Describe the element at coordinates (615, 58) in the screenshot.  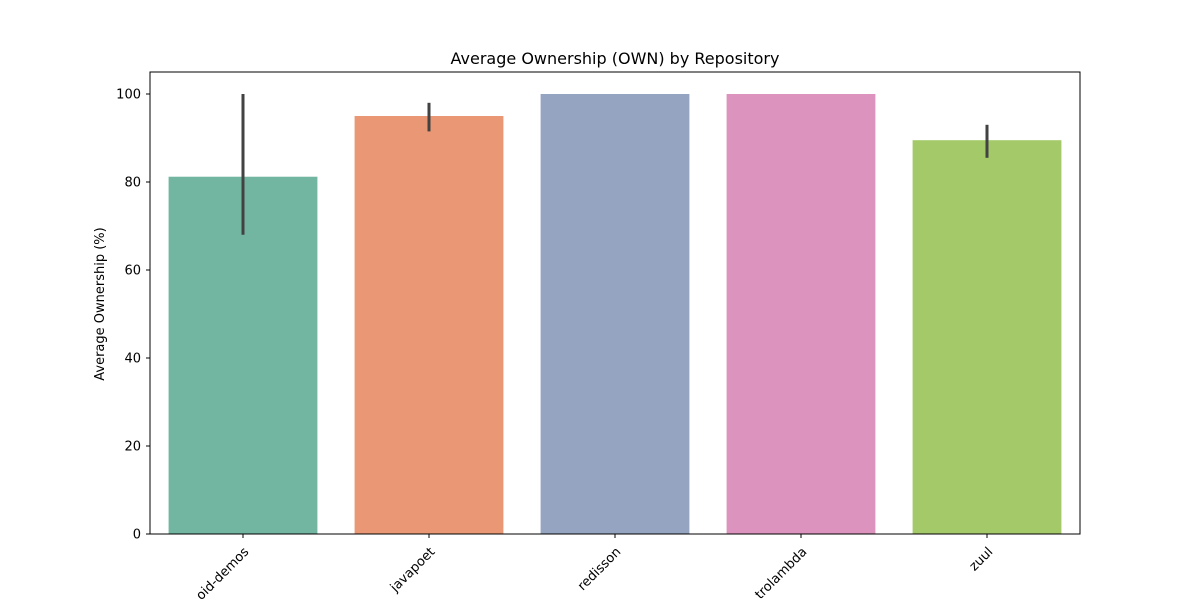
I see `chart-title: Average Ownership (OWN) by Repository` at that location.